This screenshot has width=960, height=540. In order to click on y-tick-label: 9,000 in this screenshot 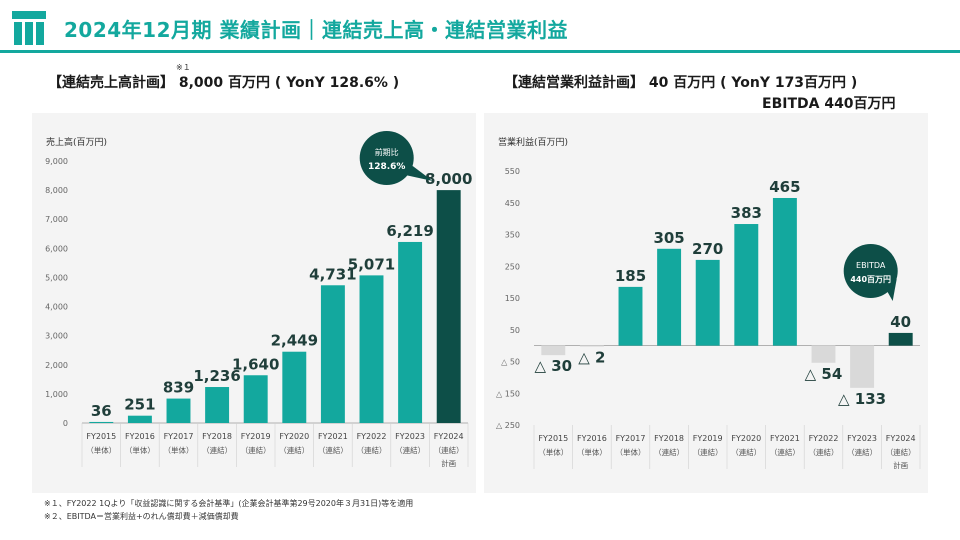, I will do `click(56, 161)`.